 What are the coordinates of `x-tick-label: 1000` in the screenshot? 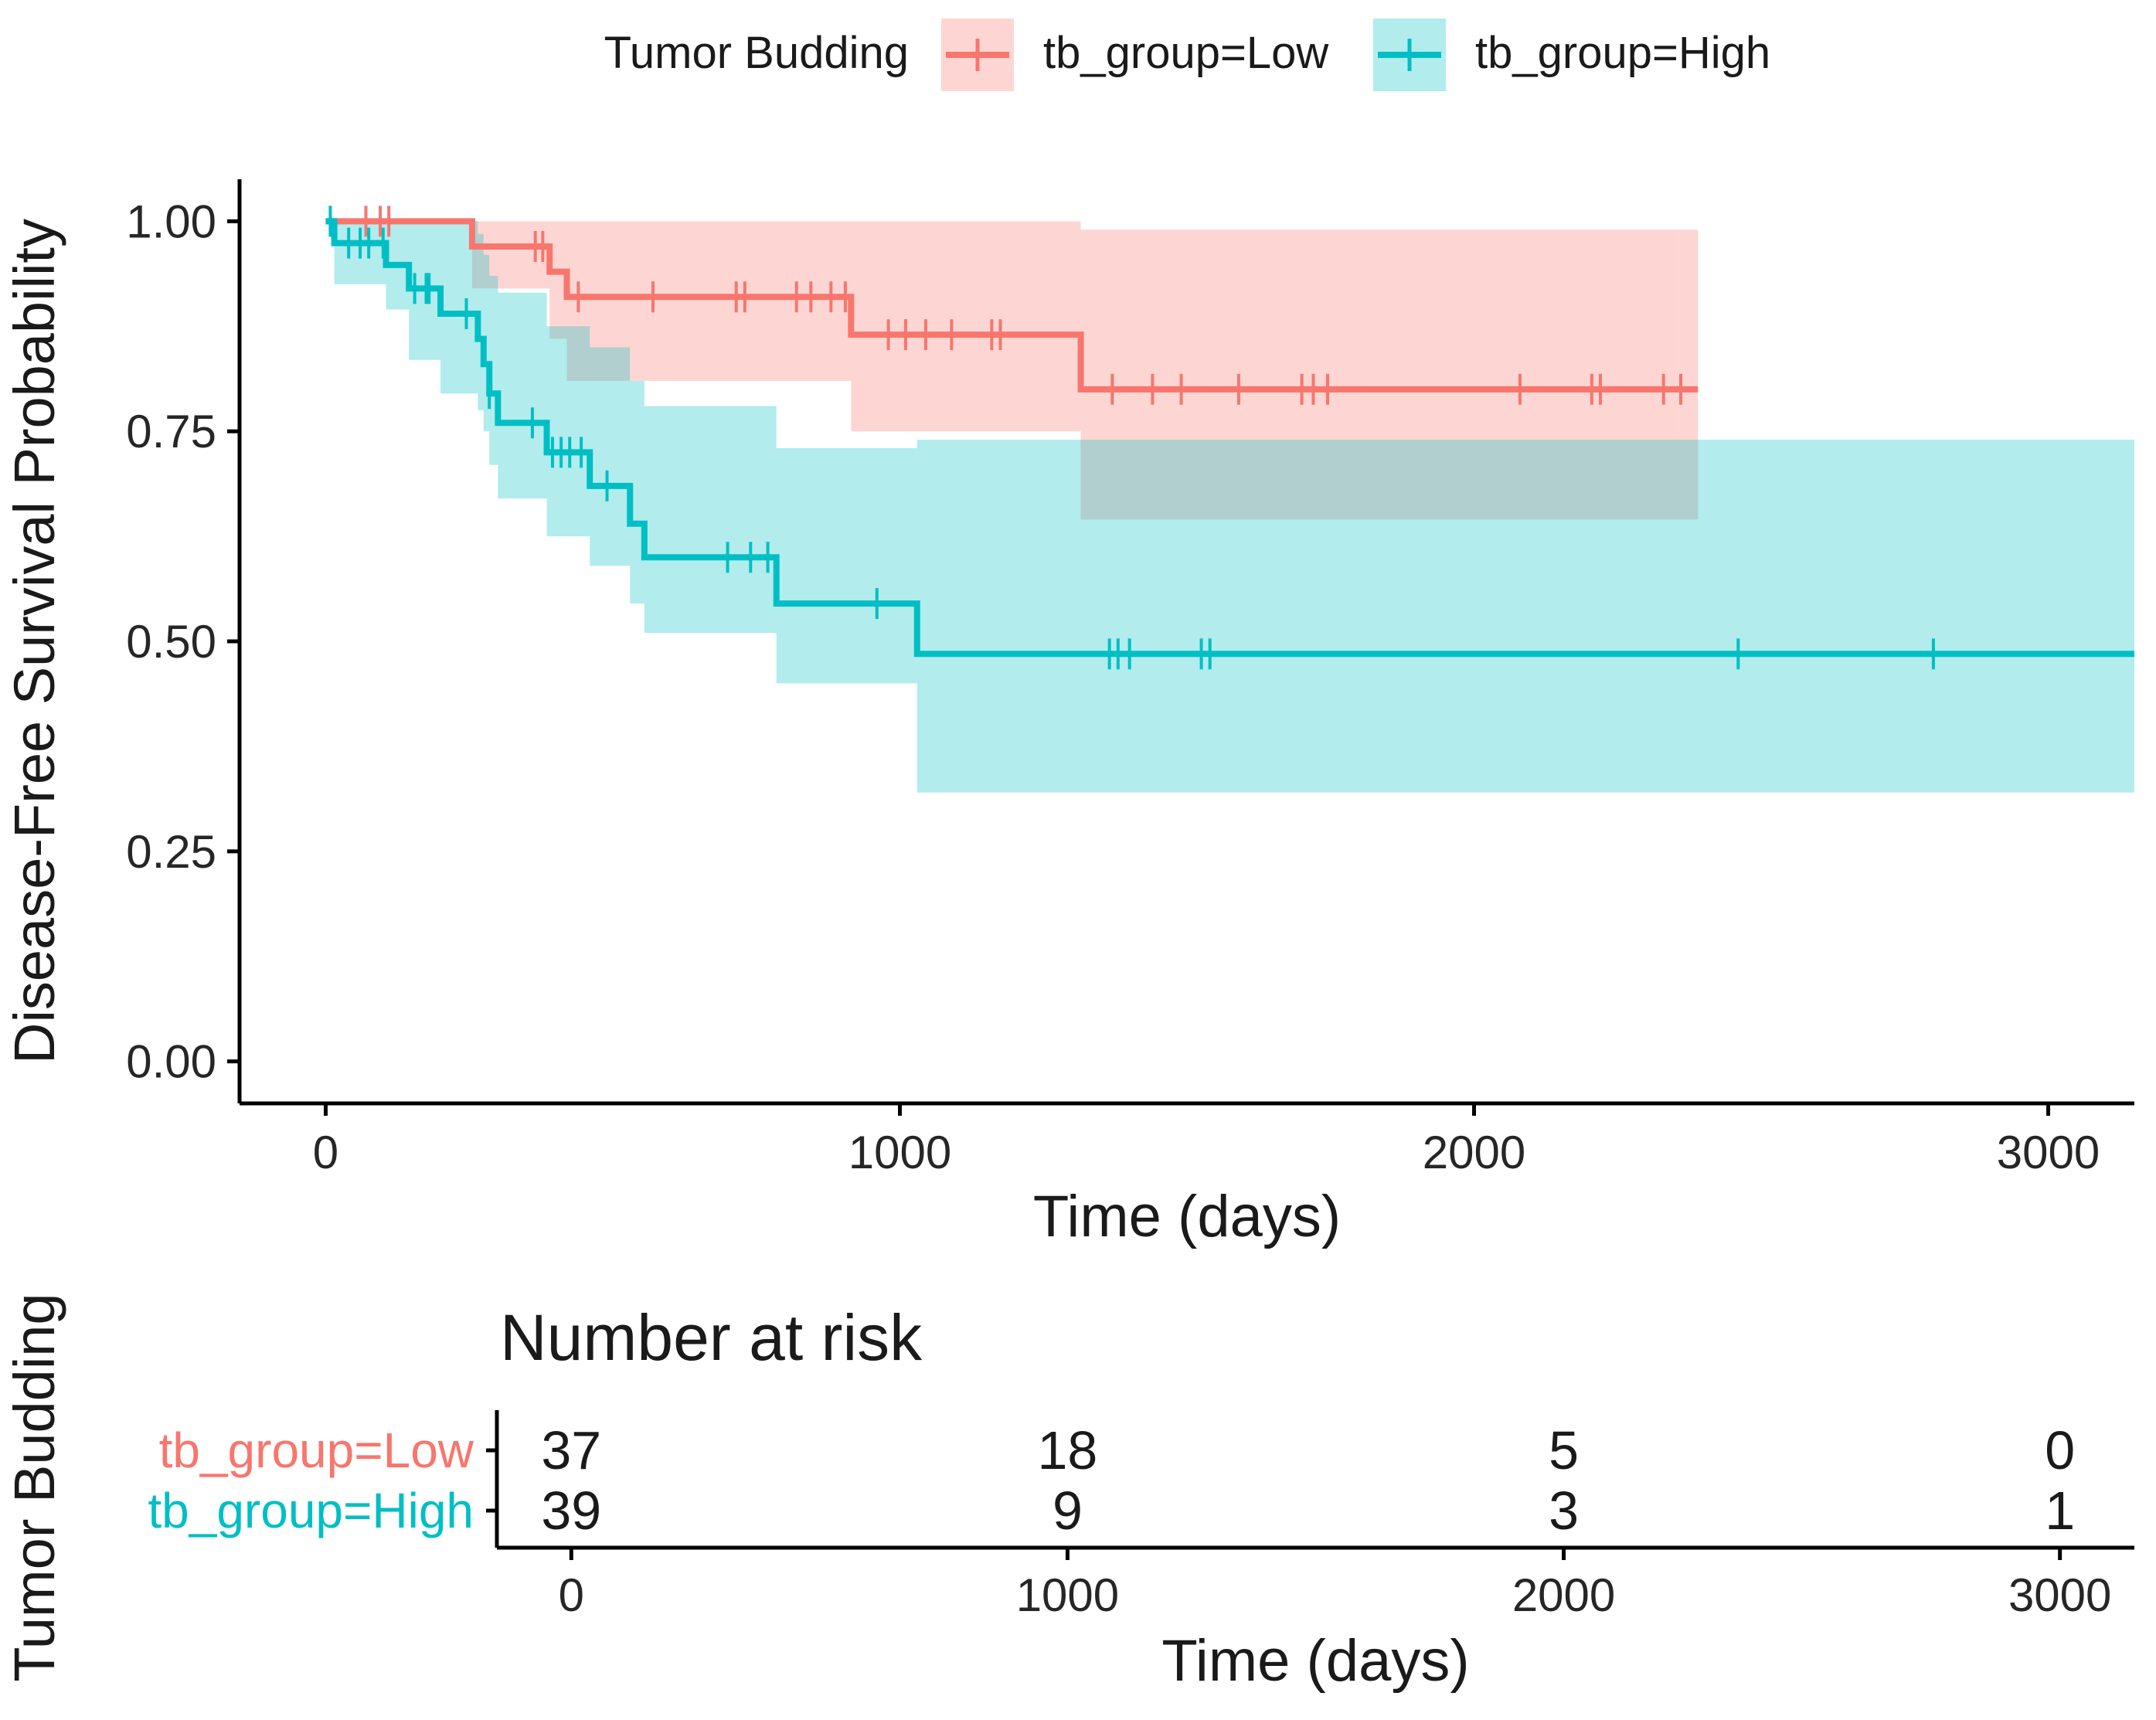 It's located at (899, 1152).